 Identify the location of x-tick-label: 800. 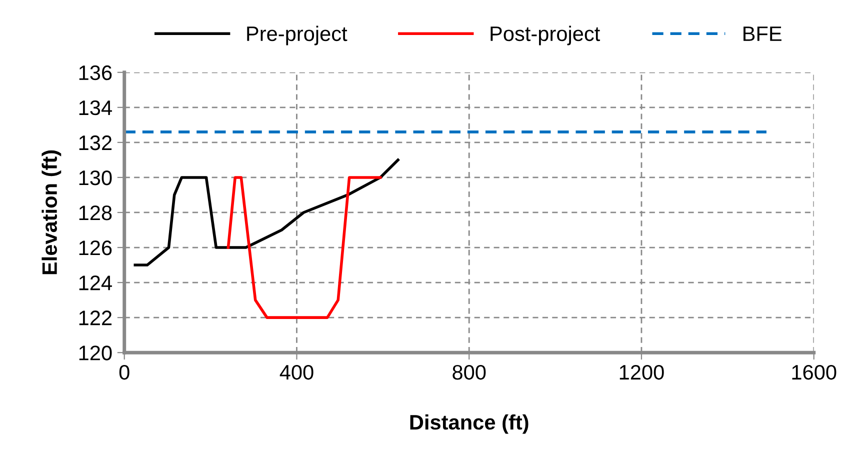
(469, 372).